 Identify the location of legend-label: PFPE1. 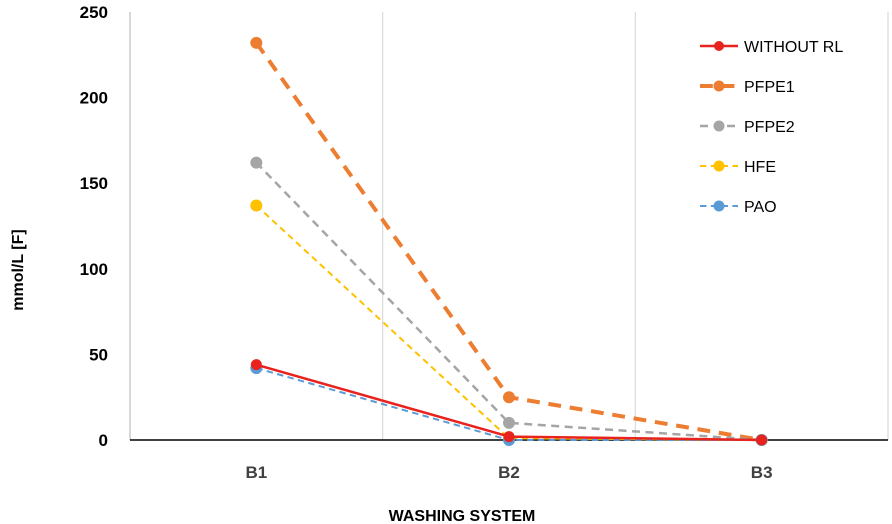
(769, 87).